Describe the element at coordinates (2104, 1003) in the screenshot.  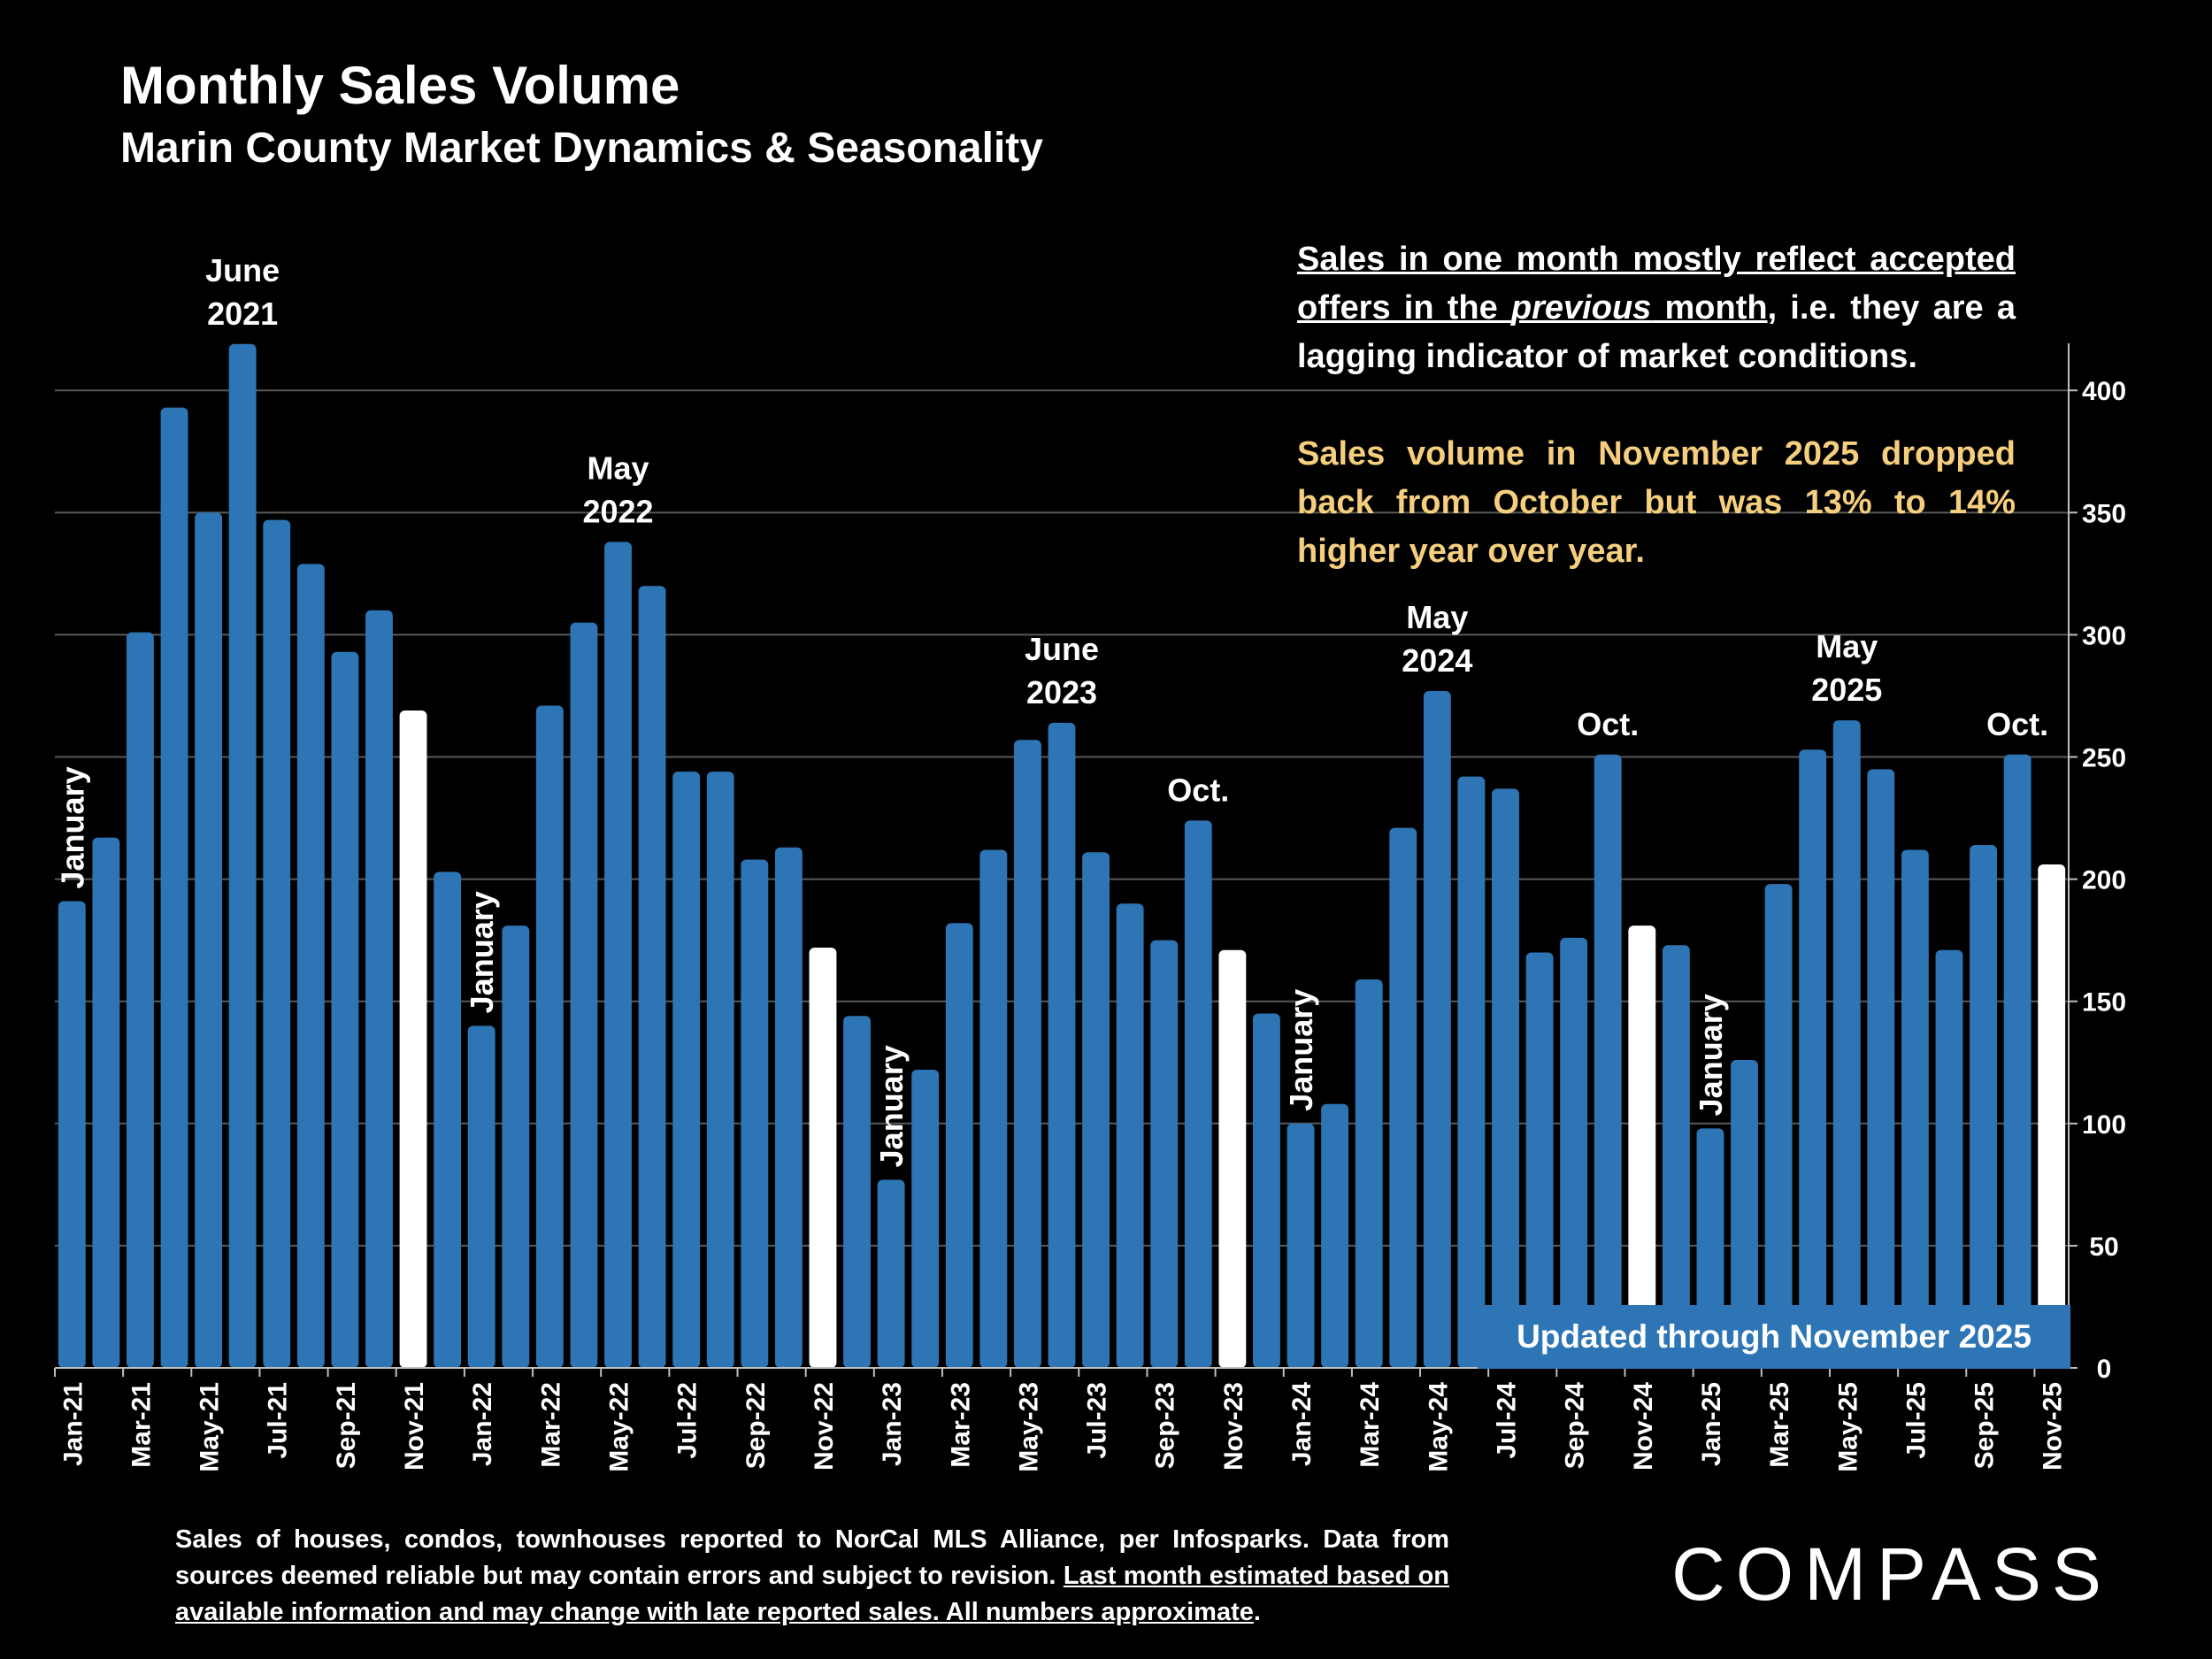
I see `y-tick-label: 150` at that location.